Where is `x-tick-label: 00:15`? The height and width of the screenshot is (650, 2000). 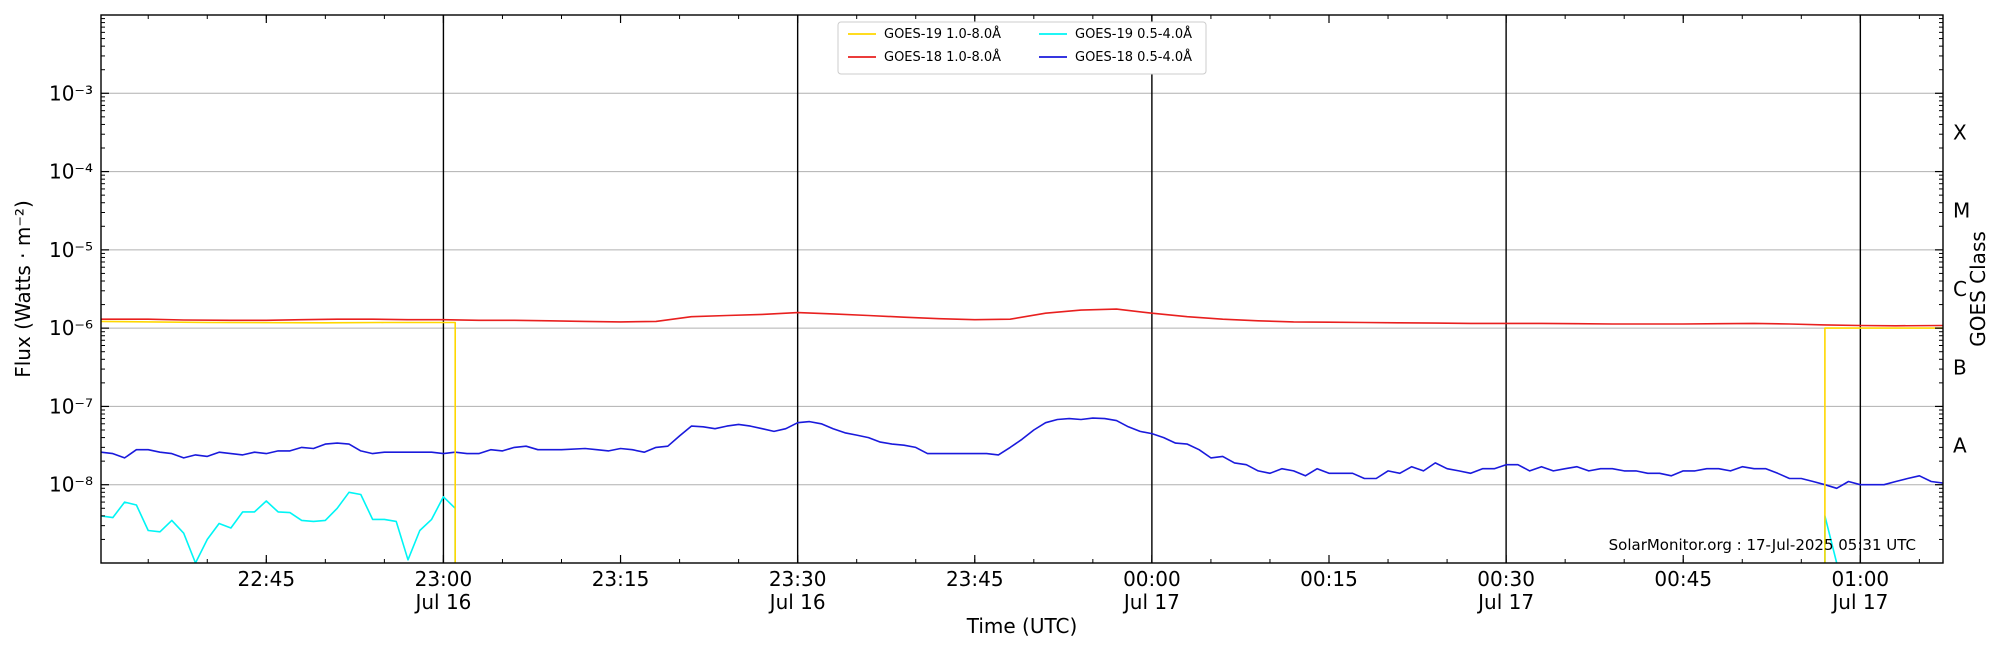
x-tick-label: 00:15 is located at coordinates (1329, 579).